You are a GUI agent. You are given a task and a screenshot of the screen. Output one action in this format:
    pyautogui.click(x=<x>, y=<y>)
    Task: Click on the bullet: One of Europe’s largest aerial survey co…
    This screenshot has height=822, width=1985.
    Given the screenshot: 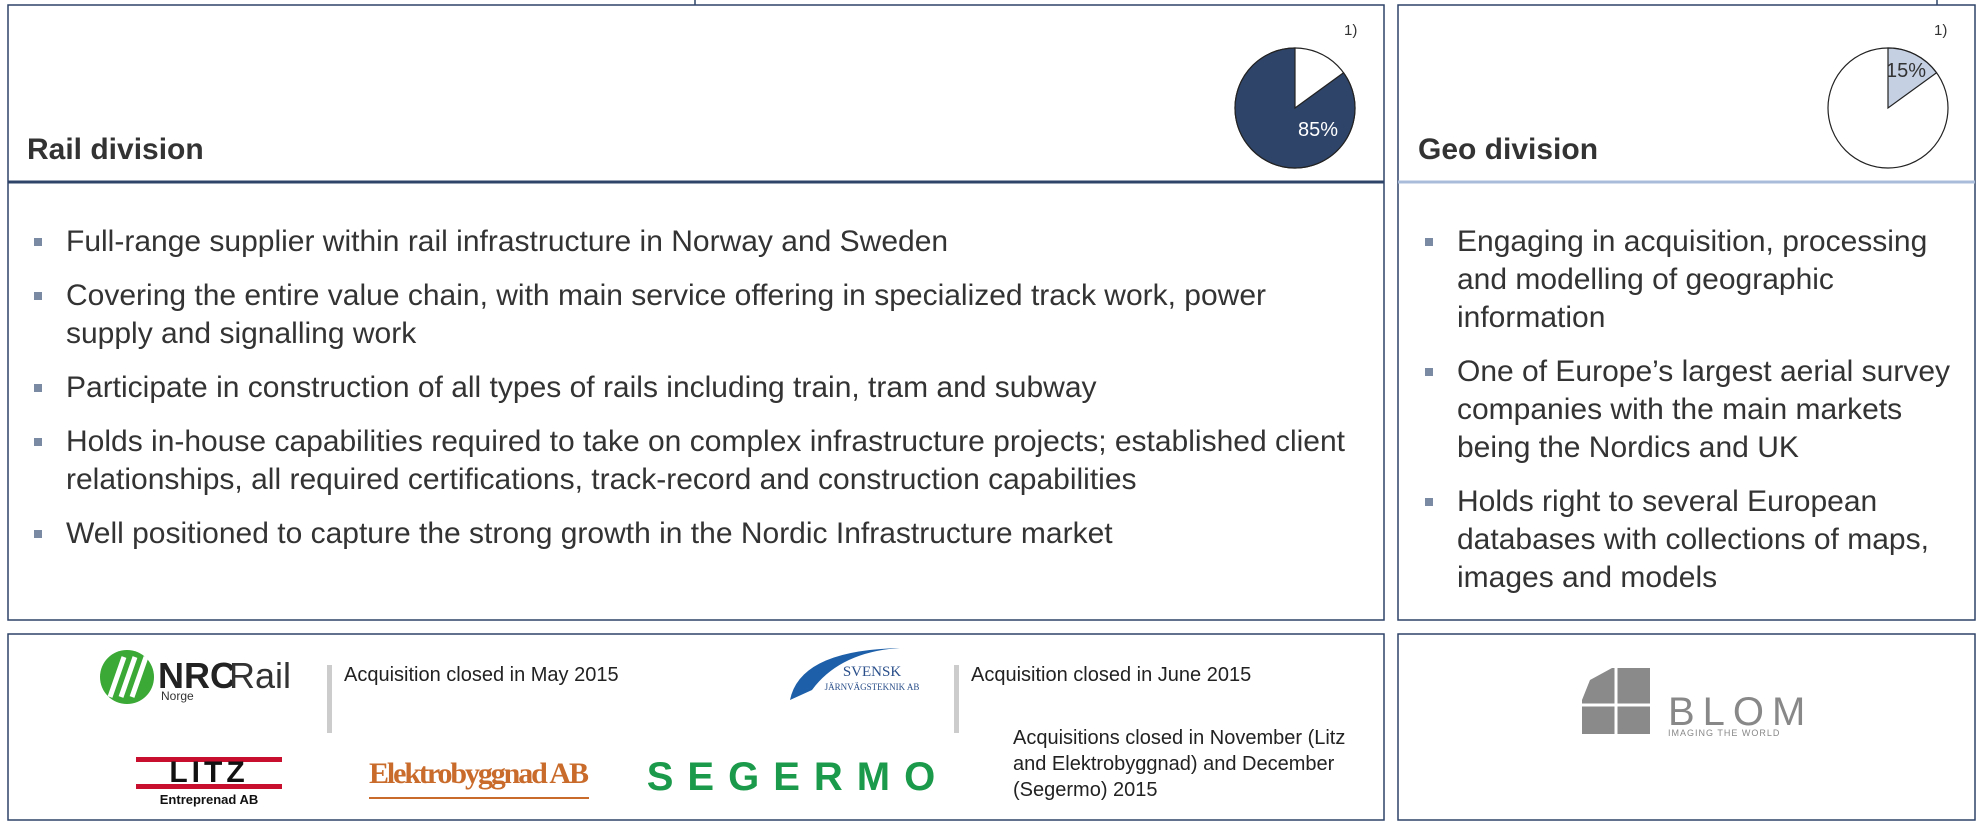 What is the action you would take?
    pyautogui.click(x=1693, y=410)
    